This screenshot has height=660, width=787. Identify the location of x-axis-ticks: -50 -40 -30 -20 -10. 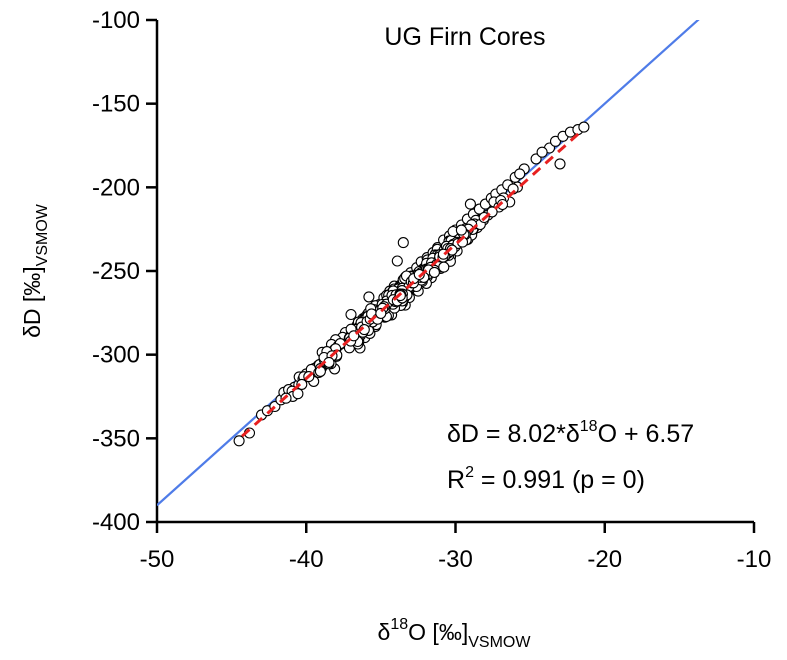
(456, 547).